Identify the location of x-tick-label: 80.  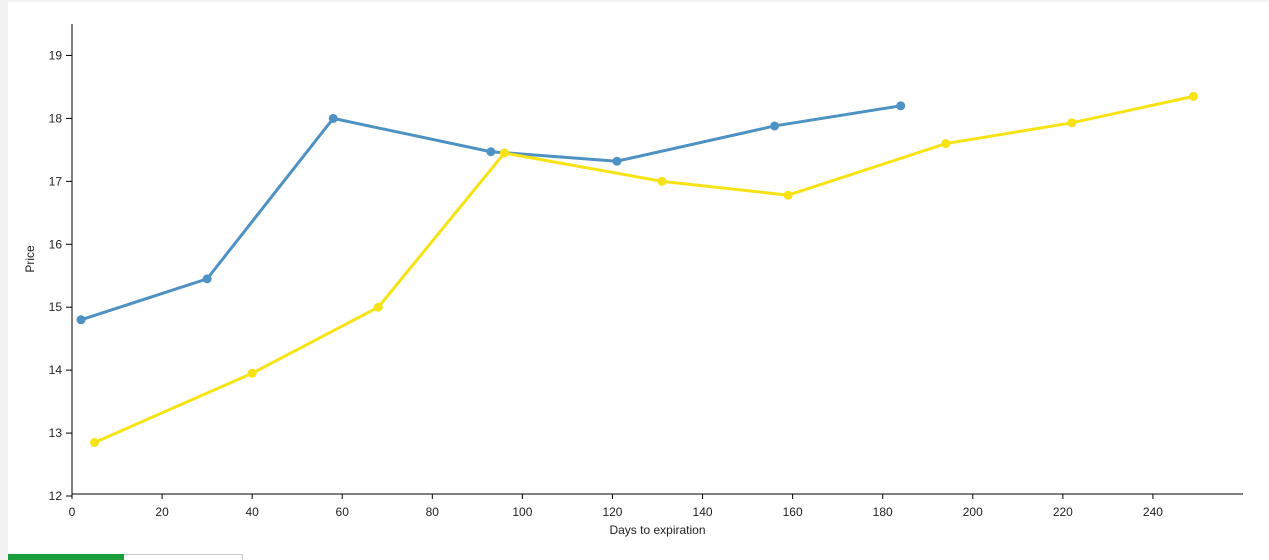
(433, 512).